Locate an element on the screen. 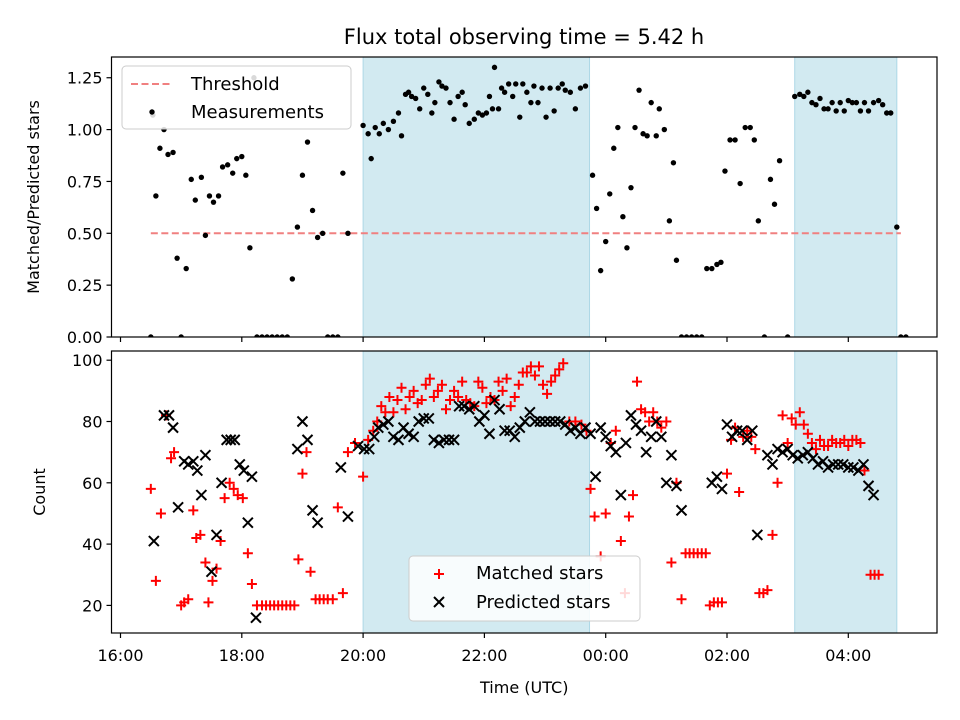 The height and width of the screenshot is (720, 960). legend-box is located at coordinates (524, 588).